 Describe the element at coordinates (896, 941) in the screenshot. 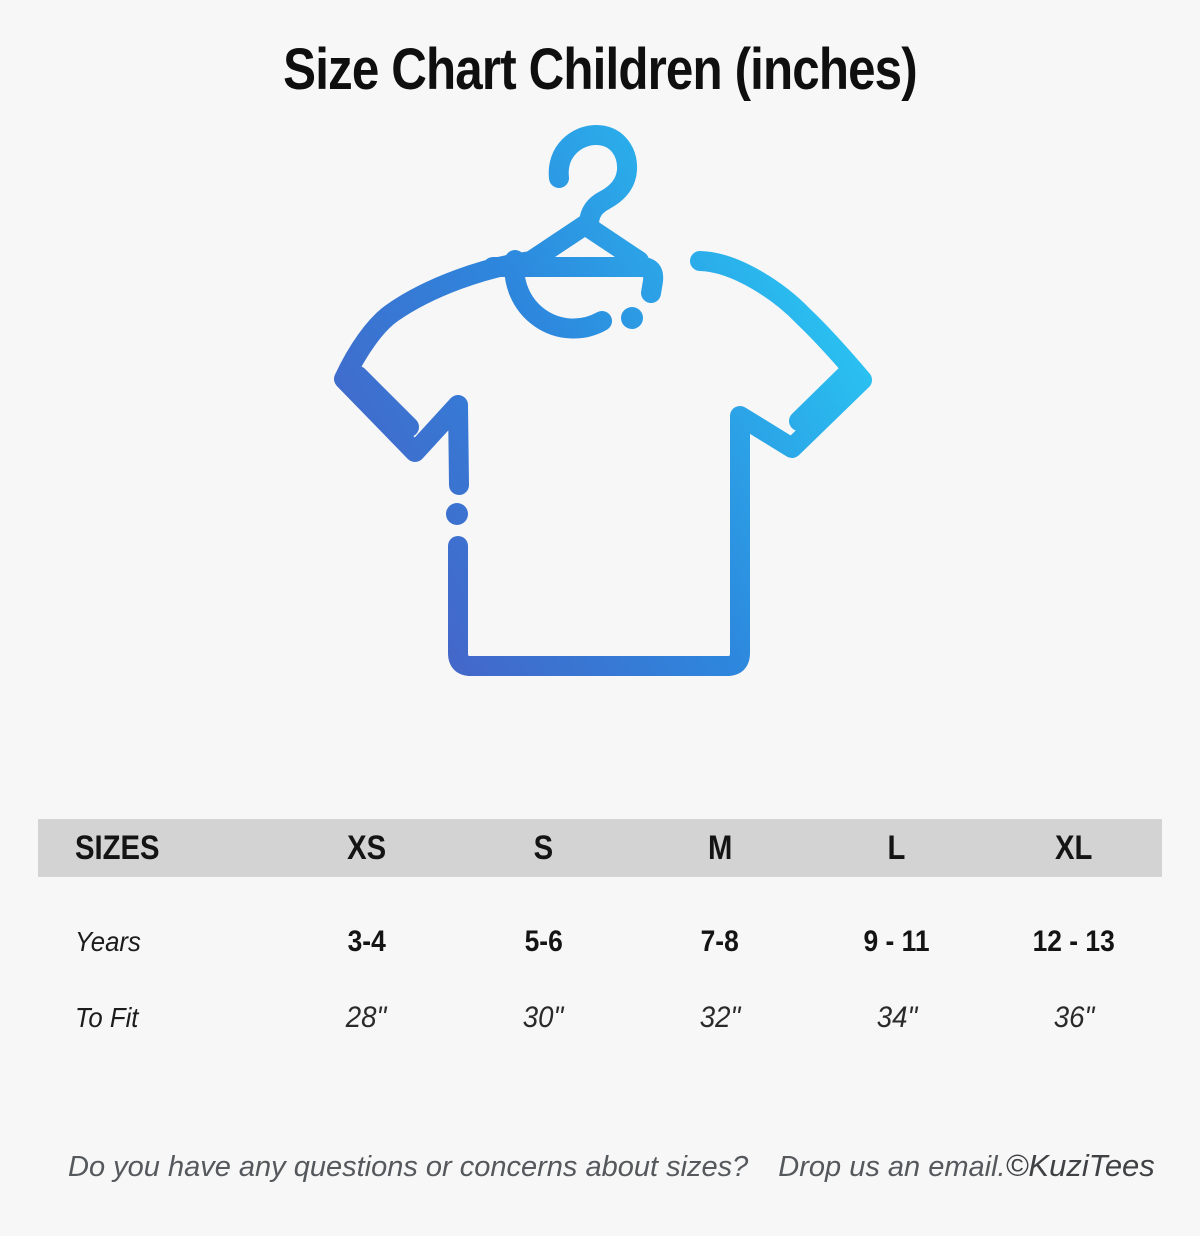

I see `years-l: 9 - 11` at that location.